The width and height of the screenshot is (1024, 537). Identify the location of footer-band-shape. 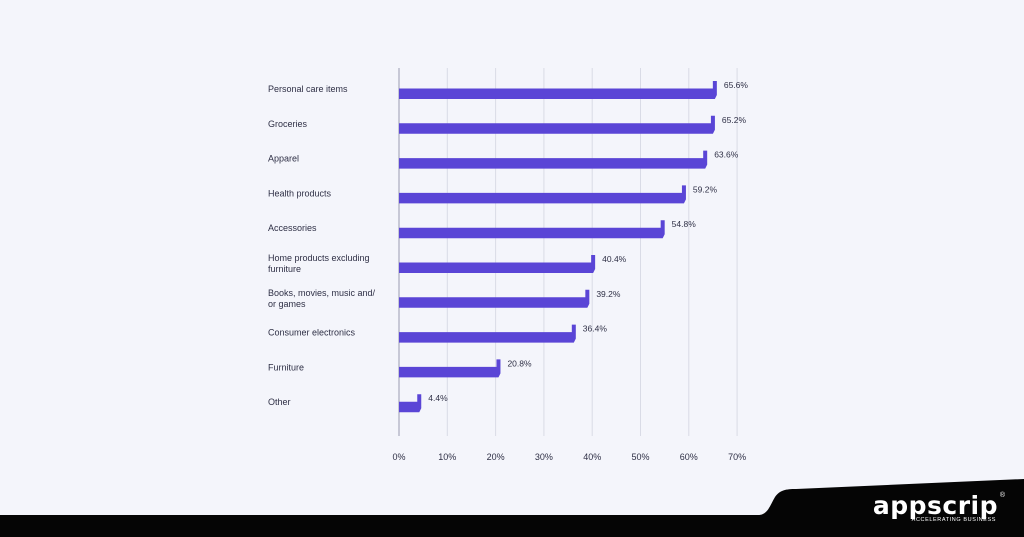
(512, 508).